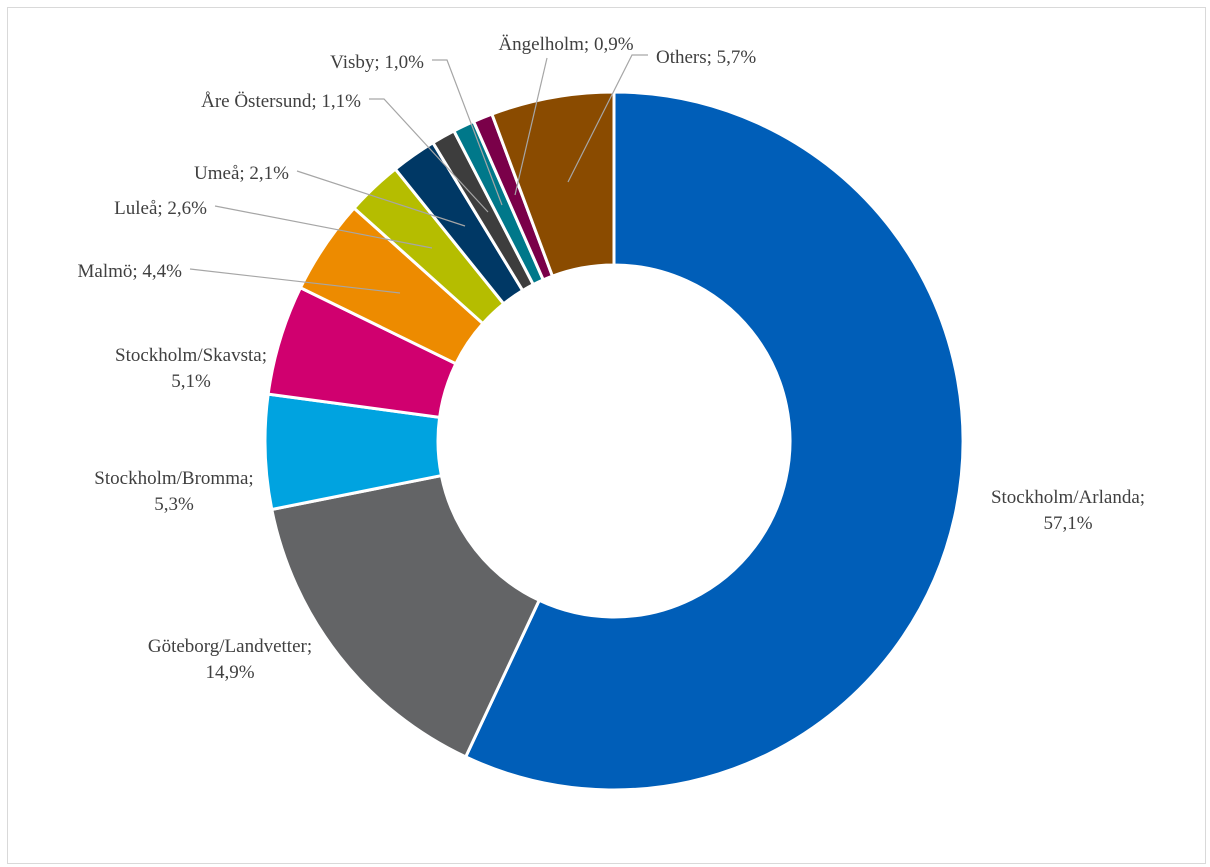 Image resolution: width=1210 pixels, height=867 pixels. What do you see at coordinates (706, 57) in the screenshot?
I see `data-label-others: Others; 5,7%` at bounding box center [706, 57].